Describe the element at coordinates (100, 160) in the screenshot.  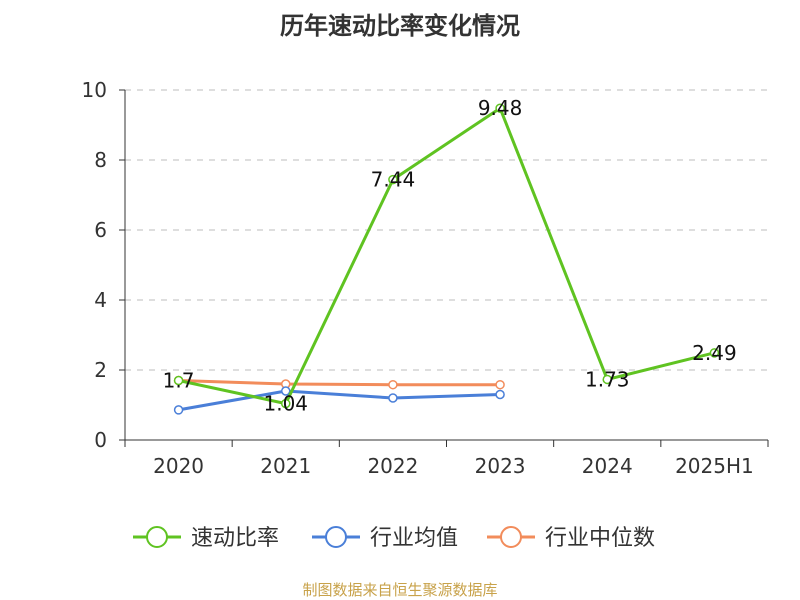
I see `y-tick-label: 8` at that location.